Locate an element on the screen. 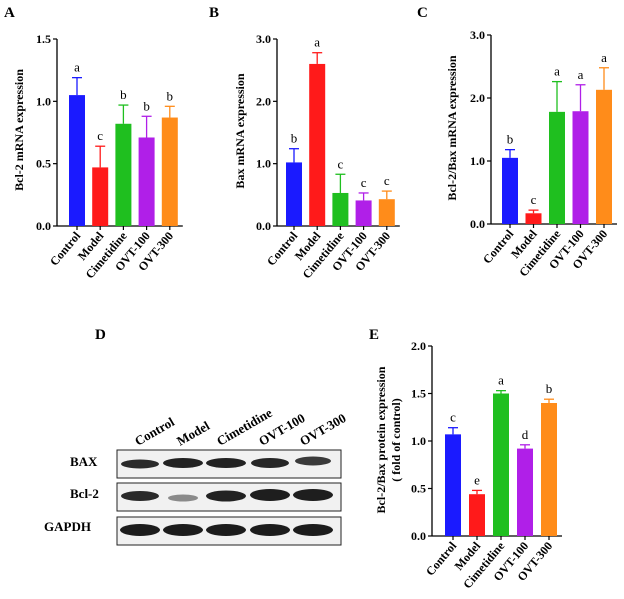  panel-letter-b: B is located at coordinates (214, 13).